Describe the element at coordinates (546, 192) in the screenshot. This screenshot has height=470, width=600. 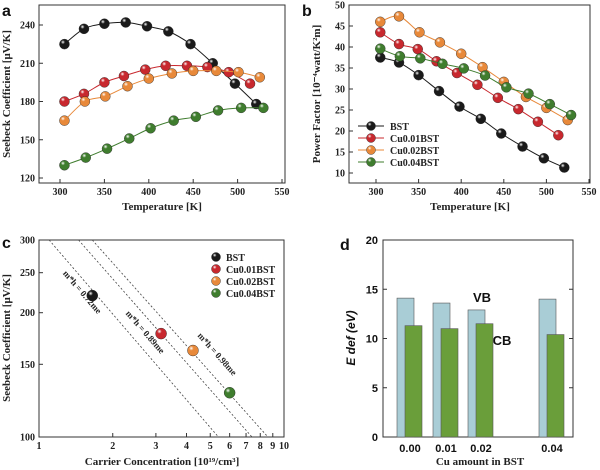
I see `x-tick-label-b: 500` at that location.